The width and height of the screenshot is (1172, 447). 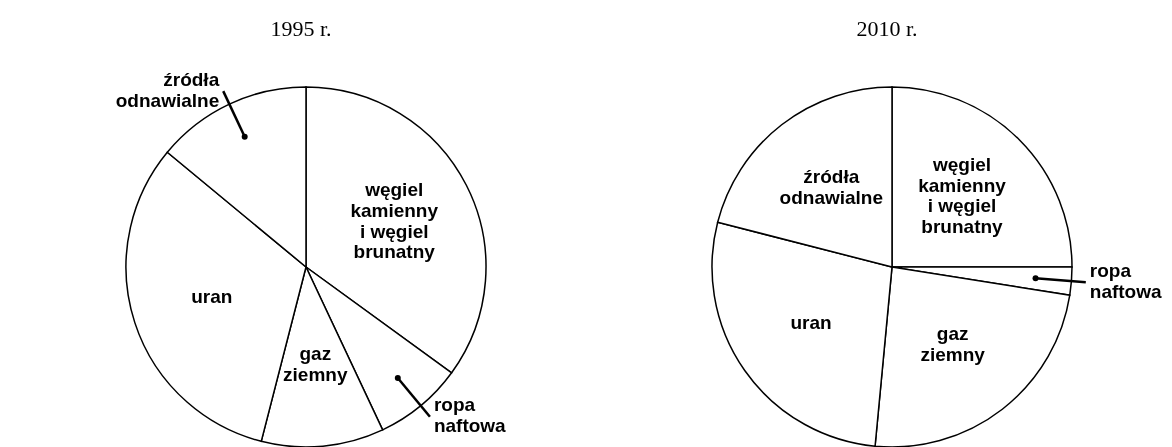 What do you see at coordinates (301, 29) in the screenshot?
I see `chart-title: 1995 r.` at bounding box center [301, 29].